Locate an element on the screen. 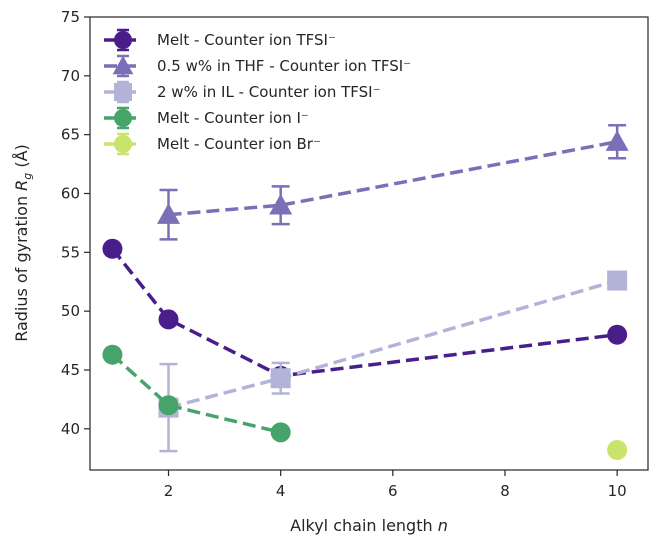 This screenshot has height=540, width=654. y-tick-label-6: 70 is located at coordinates (70, 76).